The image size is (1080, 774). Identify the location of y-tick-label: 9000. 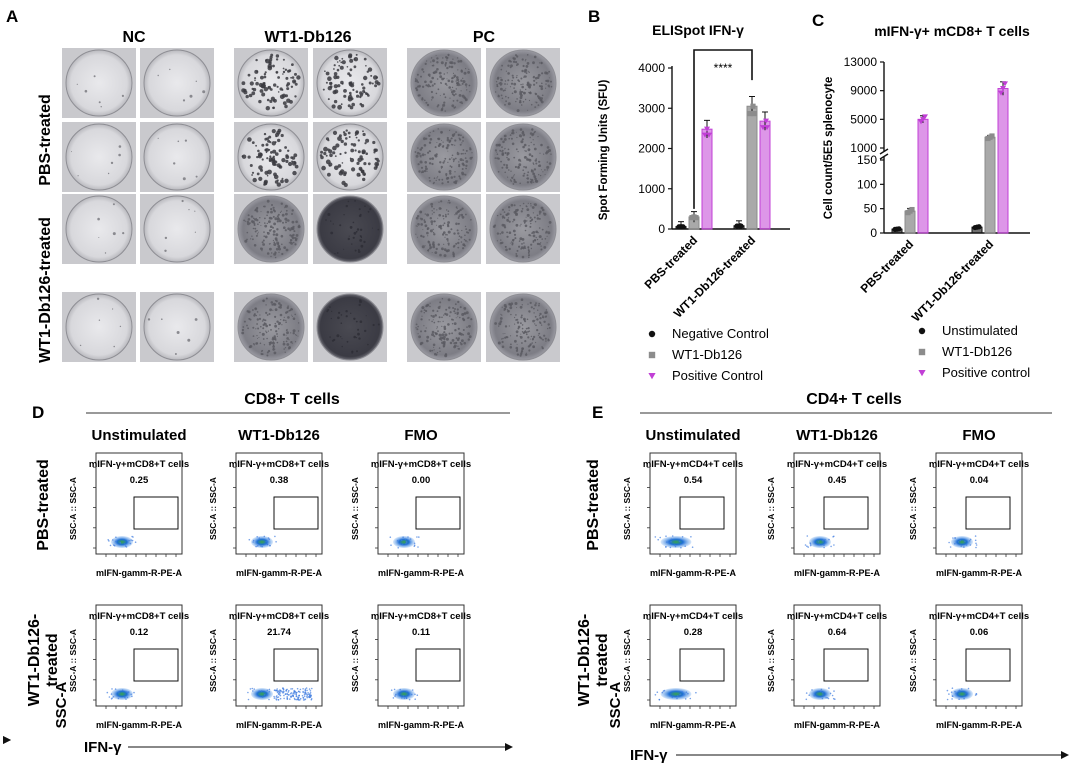
(863, 91).